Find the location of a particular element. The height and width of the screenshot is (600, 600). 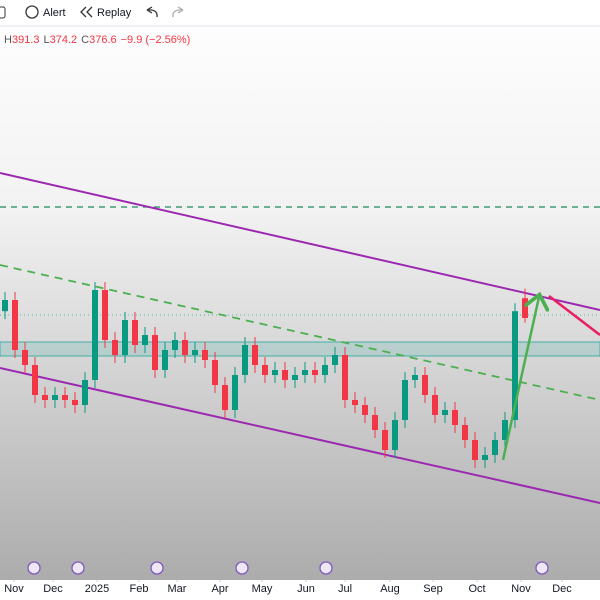

alert-icon is located at coordinates (32, 12).